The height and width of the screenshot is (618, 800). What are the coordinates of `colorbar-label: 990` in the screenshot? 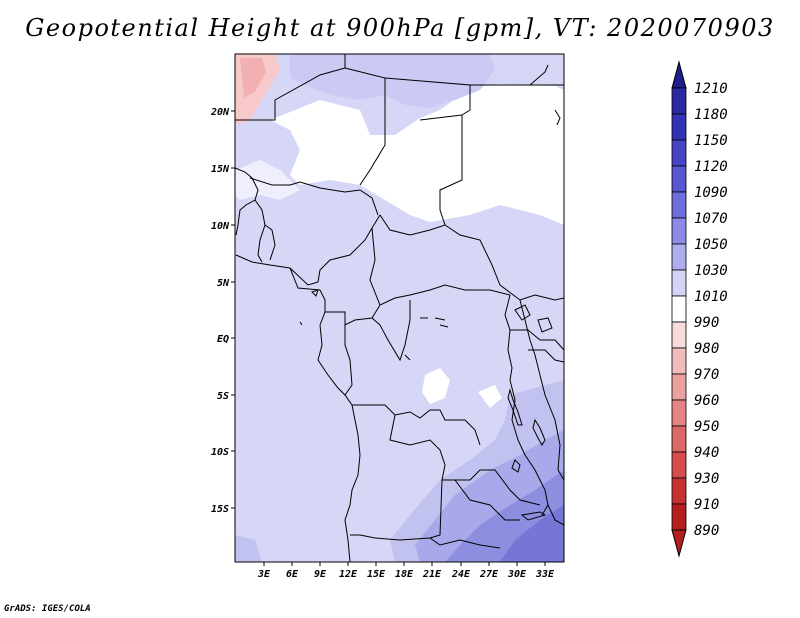 It's located at (706, 323).